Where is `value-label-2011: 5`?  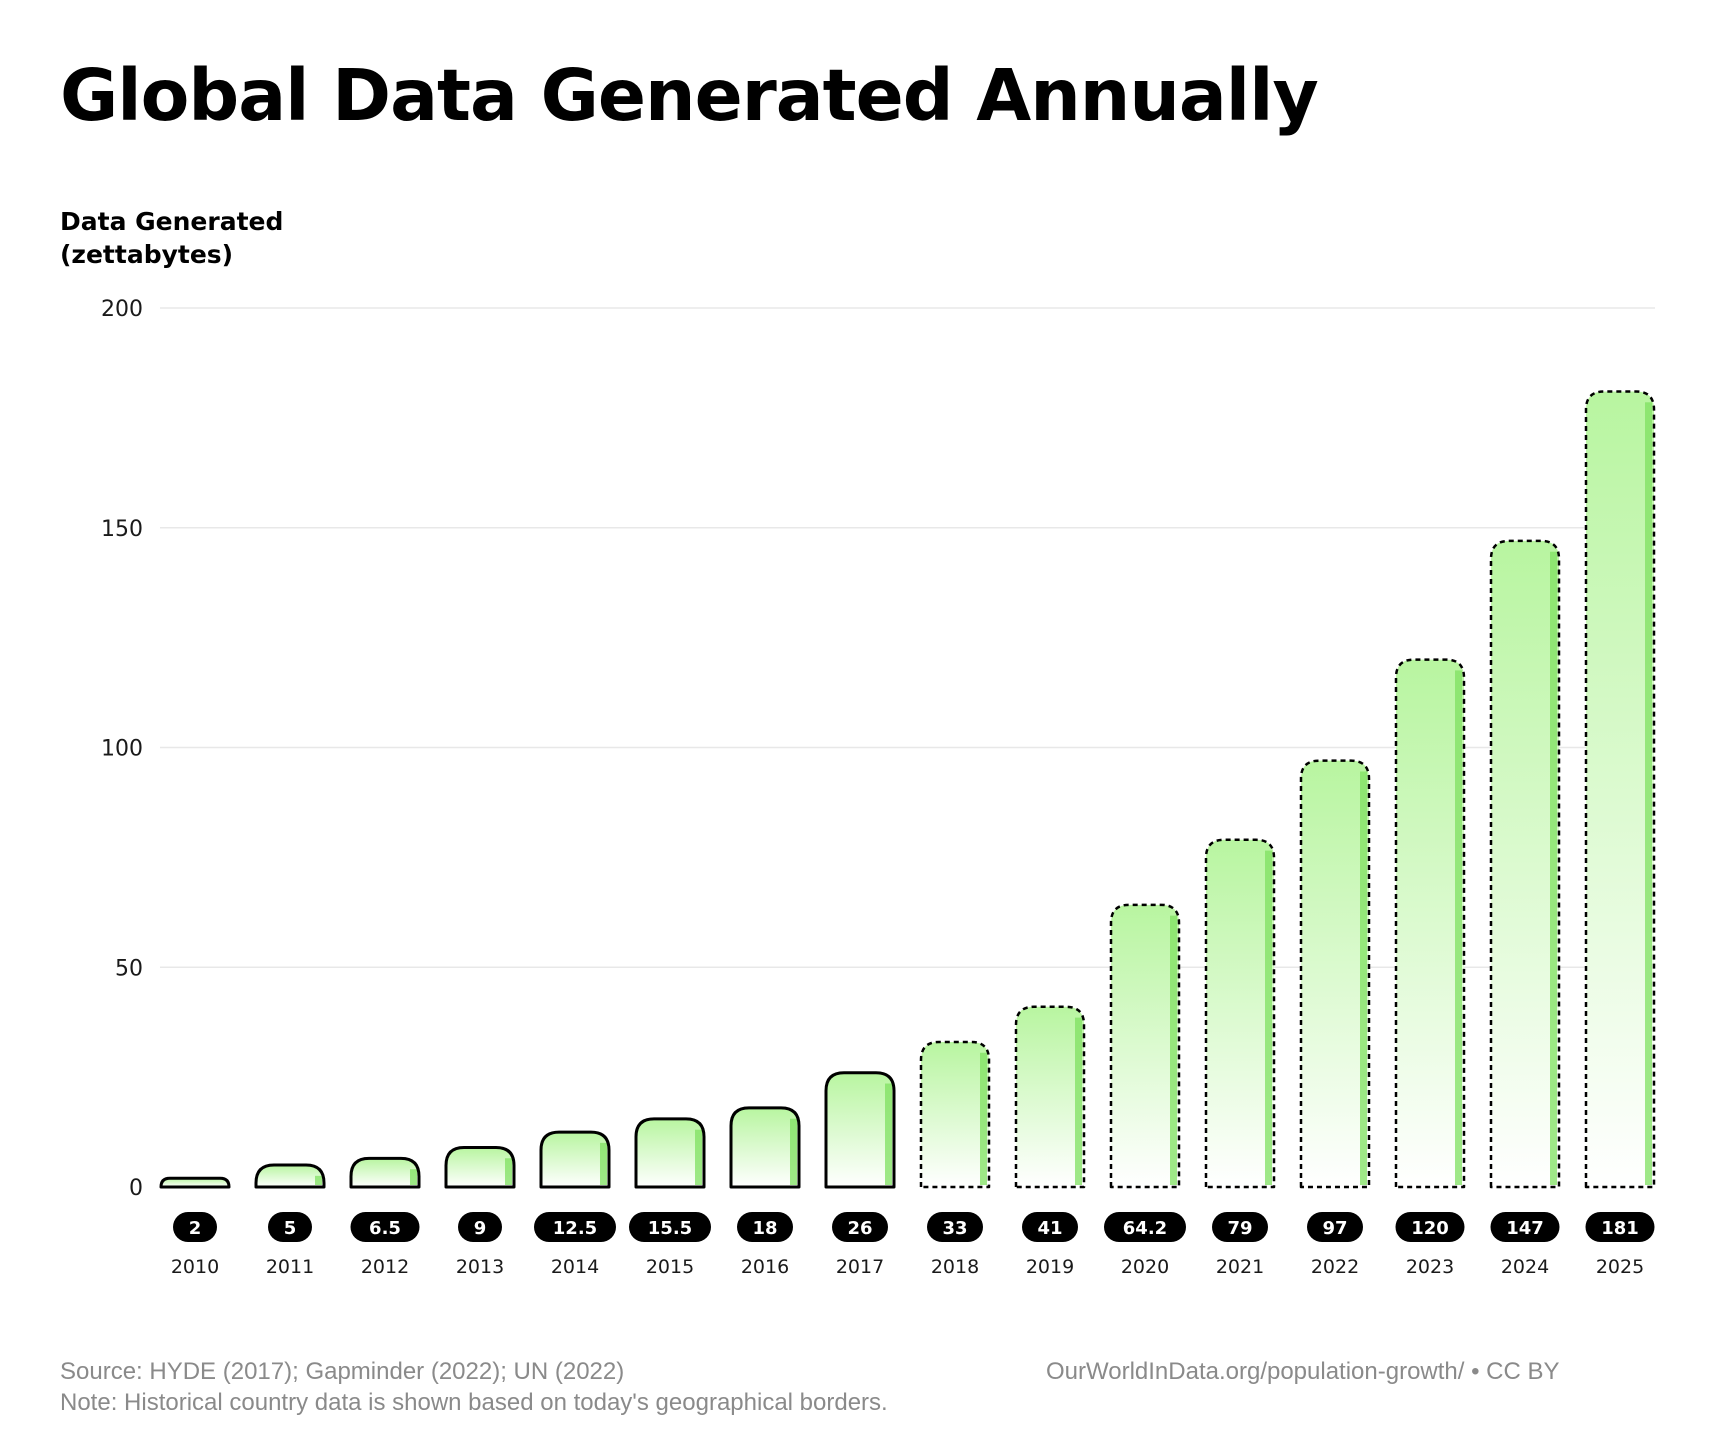 value-label-2011: 5 is located at coordinates (290, 1227).